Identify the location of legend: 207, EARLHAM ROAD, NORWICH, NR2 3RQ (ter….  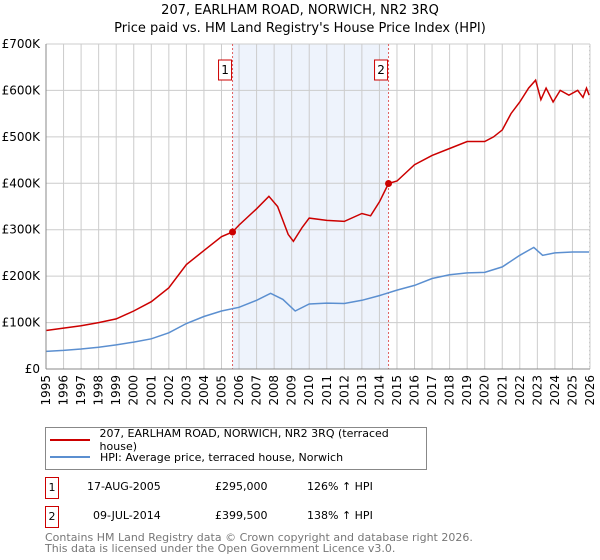
(236, 448).